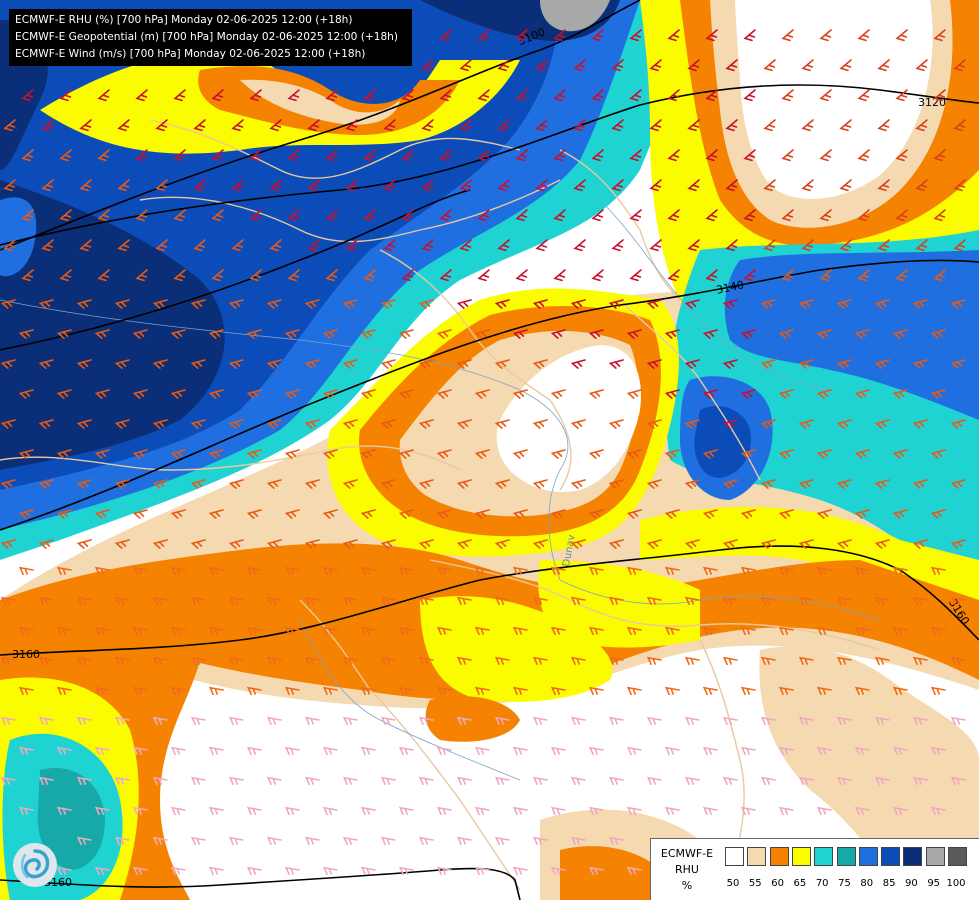 This screenshot has width=979, height=900. What do you see at coordinates (800, 883) in the screenshot?
I see `legend-tick-label: 65` at bounding box center [800, 883].